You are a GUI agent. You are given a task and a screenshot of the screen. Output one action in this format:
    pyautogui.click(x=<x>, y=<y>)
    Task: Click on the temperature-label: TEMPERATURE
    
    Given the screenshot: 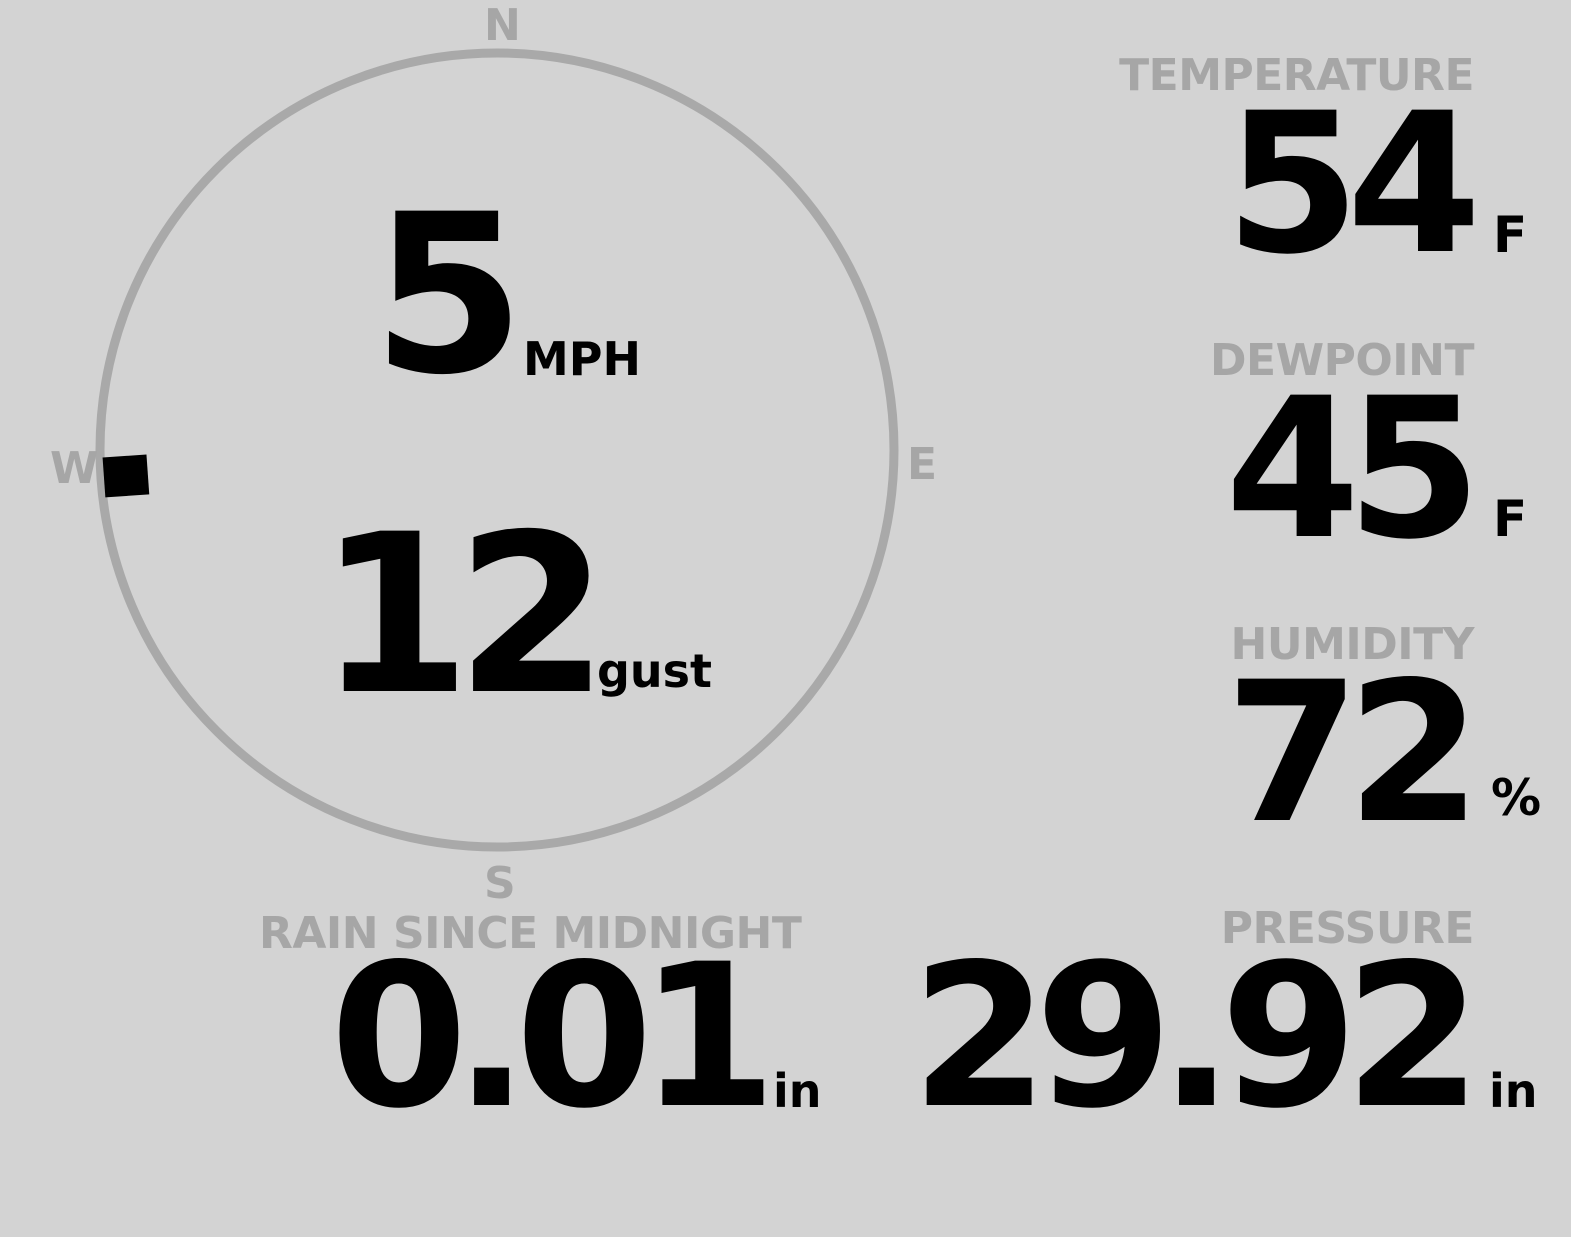 What is the action you would take?
    pyautogui.click(x=1296, y=75)
    